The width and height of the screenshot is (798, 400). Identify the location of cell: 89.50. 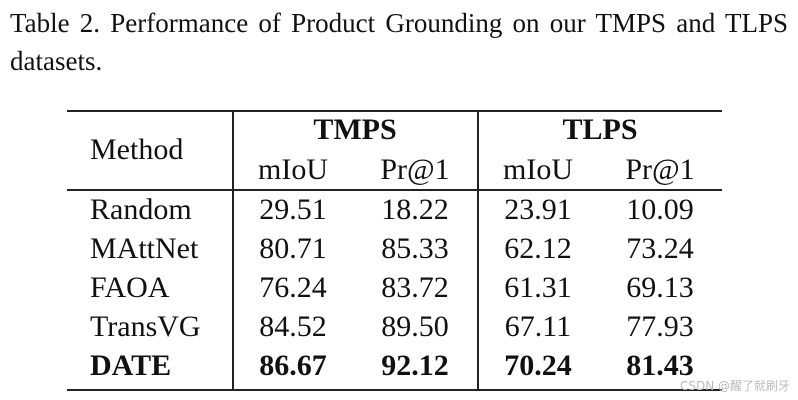
(415, 326).